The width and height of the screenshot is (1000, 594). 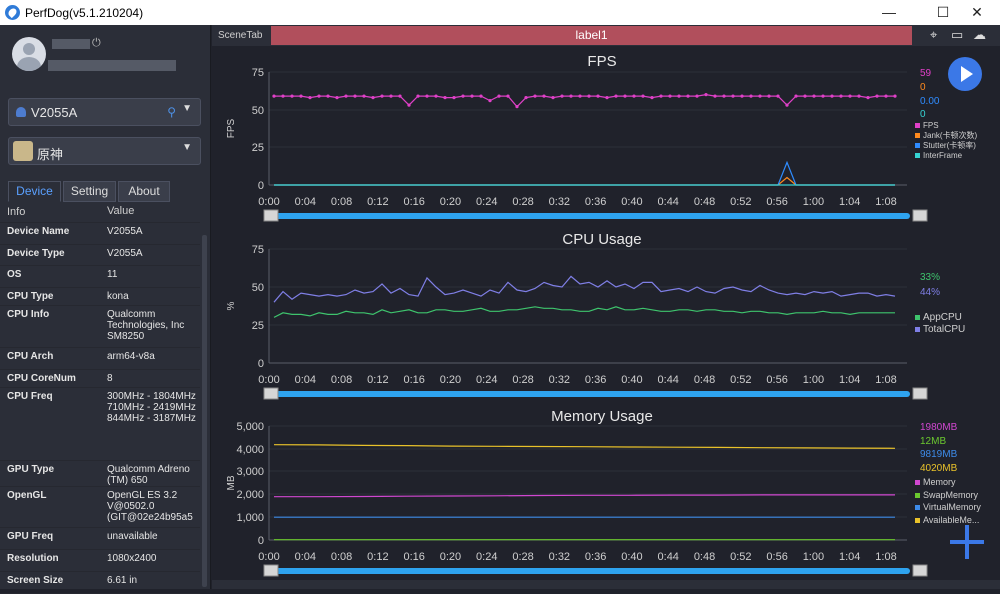 I want to click on info-value: 1080x2400, so click(x=132, y=558).